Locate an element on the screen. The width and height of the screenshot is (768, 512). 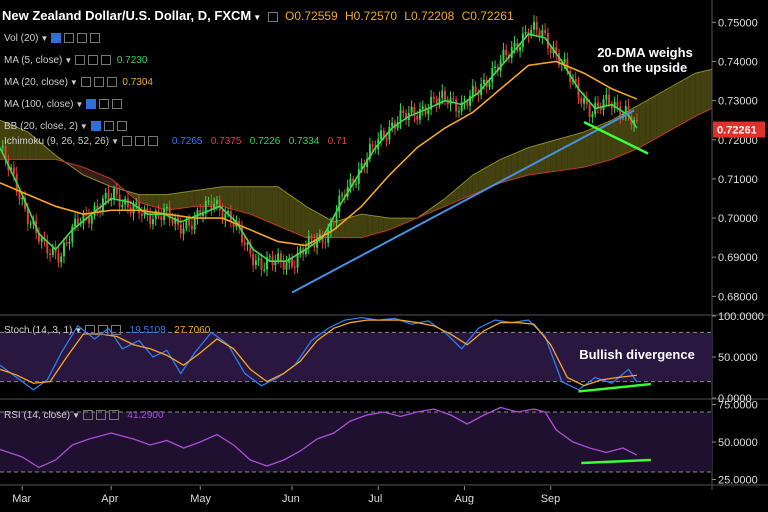
indicator-label: RSI (14, close) is located at coordinates (37, 415).